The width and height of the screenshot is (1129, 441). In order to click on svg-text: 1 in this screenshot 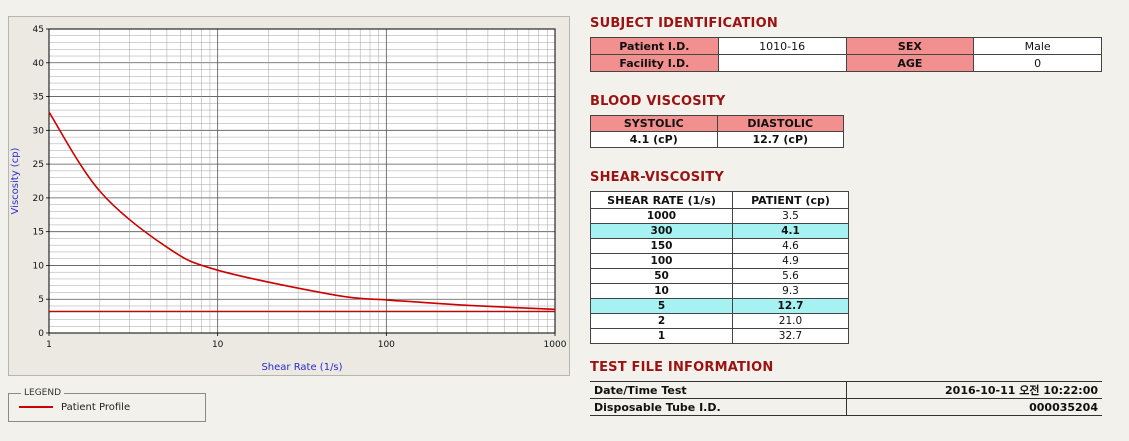, I will do `click(49, 345)`.